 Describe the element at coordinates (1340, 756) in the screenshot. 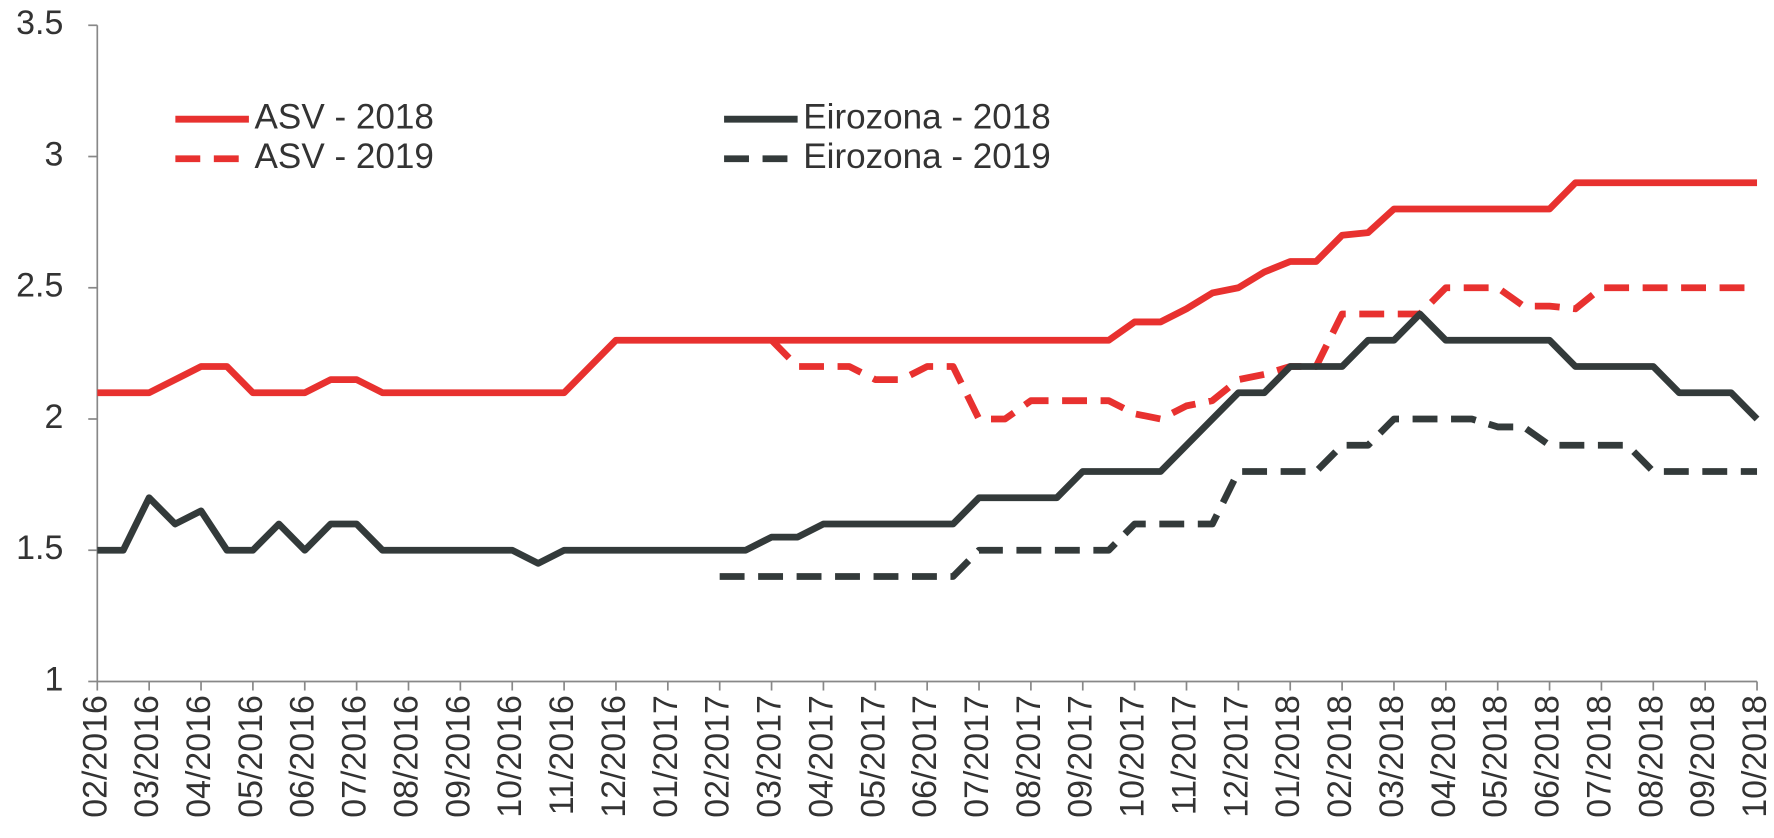

I see `x-tick-label: 02/2018` at that location.